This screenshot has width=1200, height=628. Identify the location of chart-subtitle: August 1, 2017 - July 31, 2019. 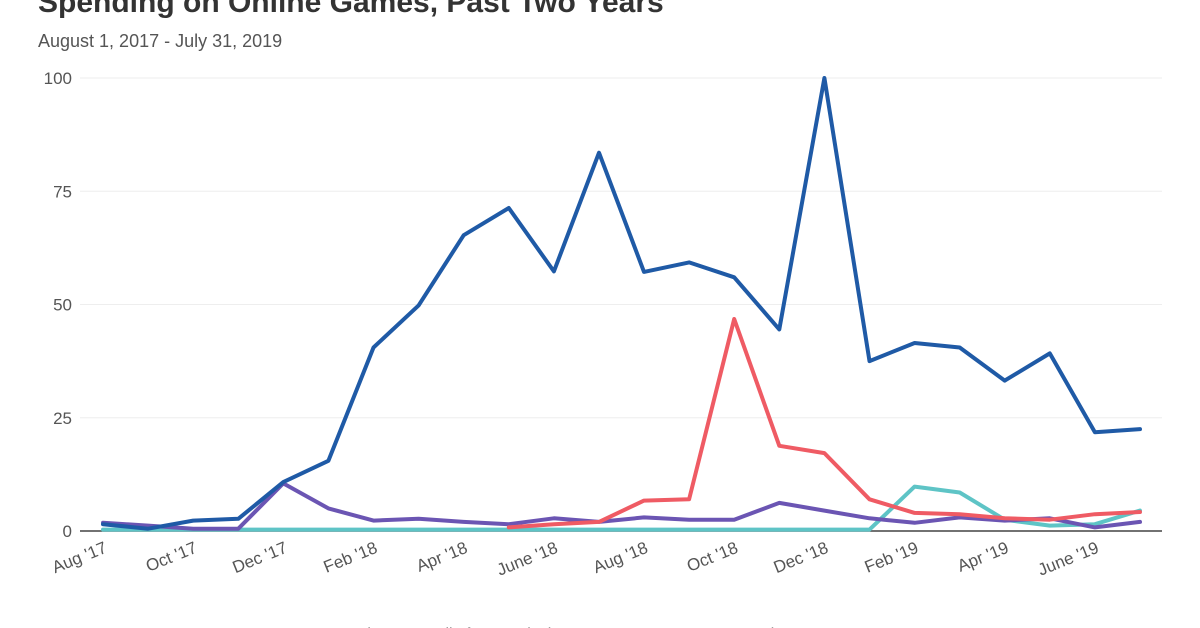
(160, 41).